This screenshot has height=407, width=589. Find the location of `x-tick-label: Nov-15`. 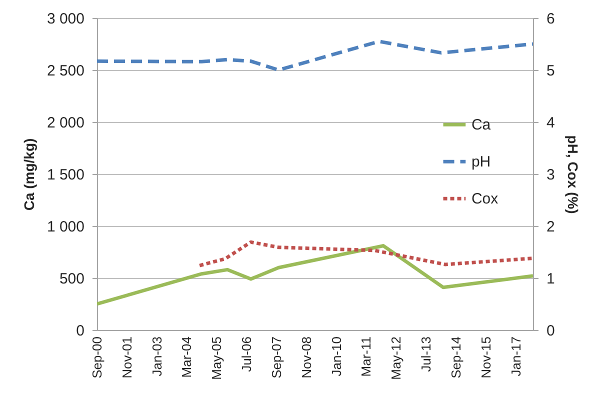

x-tick-label: Nov-15 is located at coordinates (486, 357).